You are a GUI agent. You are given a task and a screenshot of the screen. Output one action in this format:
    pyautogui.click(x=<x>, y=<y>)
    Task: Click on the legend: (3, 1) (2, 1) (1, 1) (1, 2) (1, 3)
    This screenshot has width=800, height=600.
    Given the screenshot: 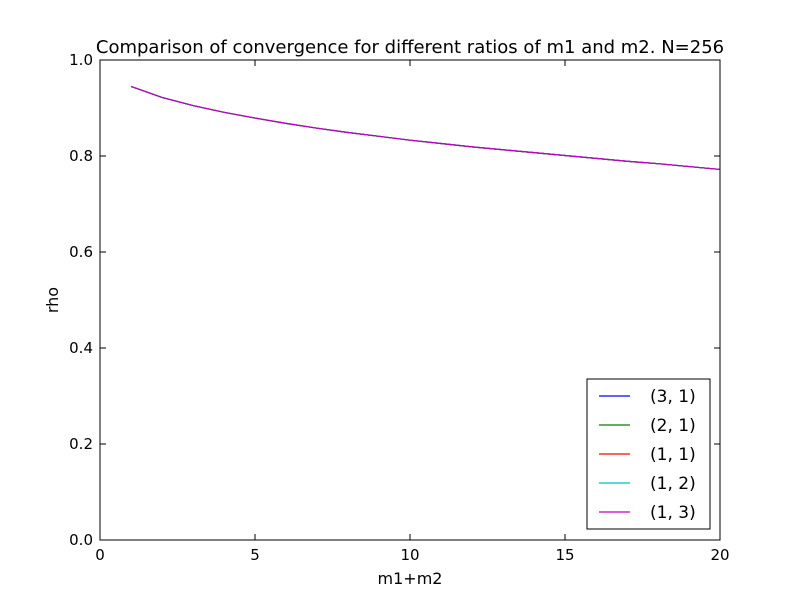 What is the action you would take?
    pyautogui.click(x=648, y=454)
    